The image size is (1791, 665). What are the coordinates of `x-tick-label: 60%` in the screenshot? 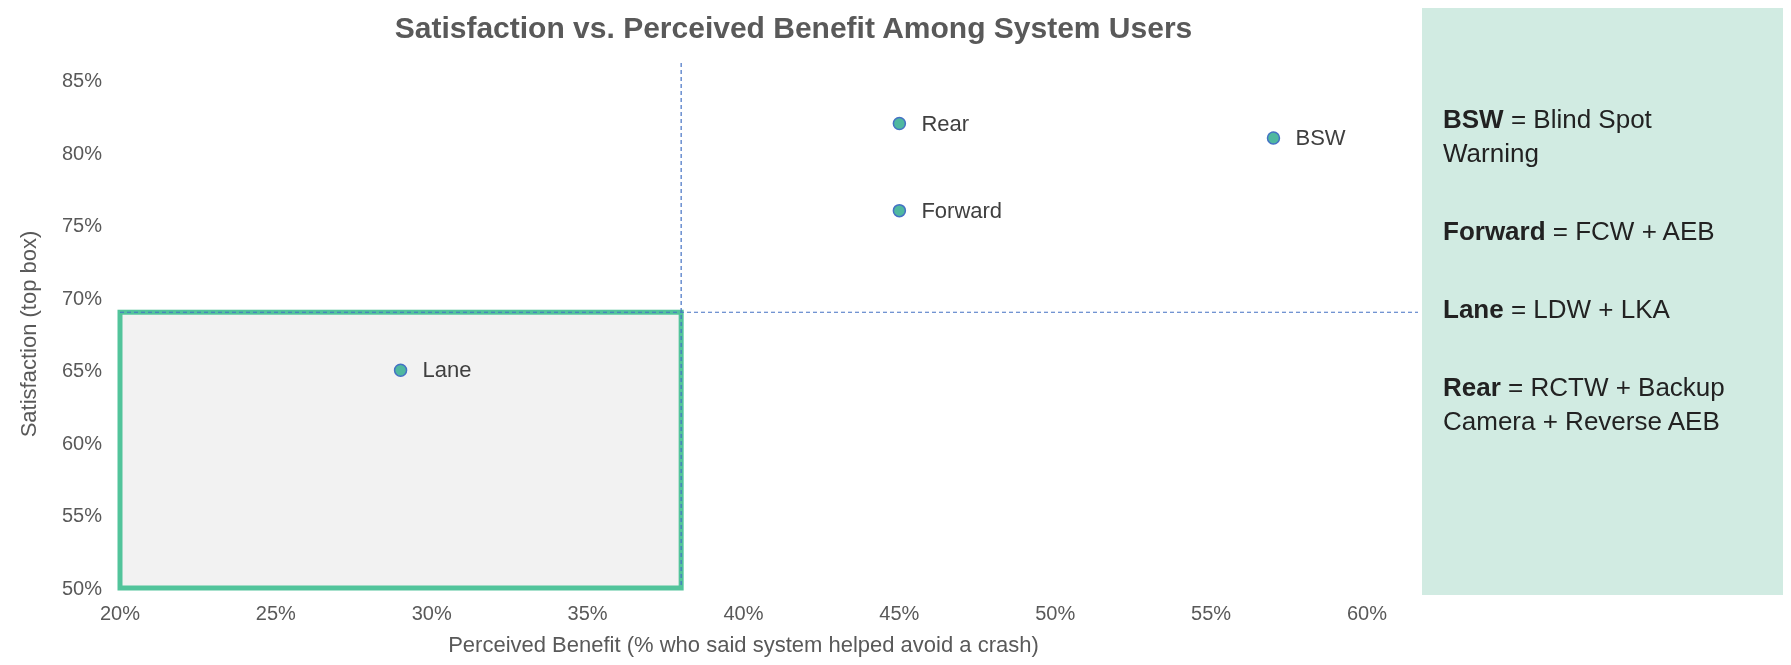 It's located at (1367, 613).